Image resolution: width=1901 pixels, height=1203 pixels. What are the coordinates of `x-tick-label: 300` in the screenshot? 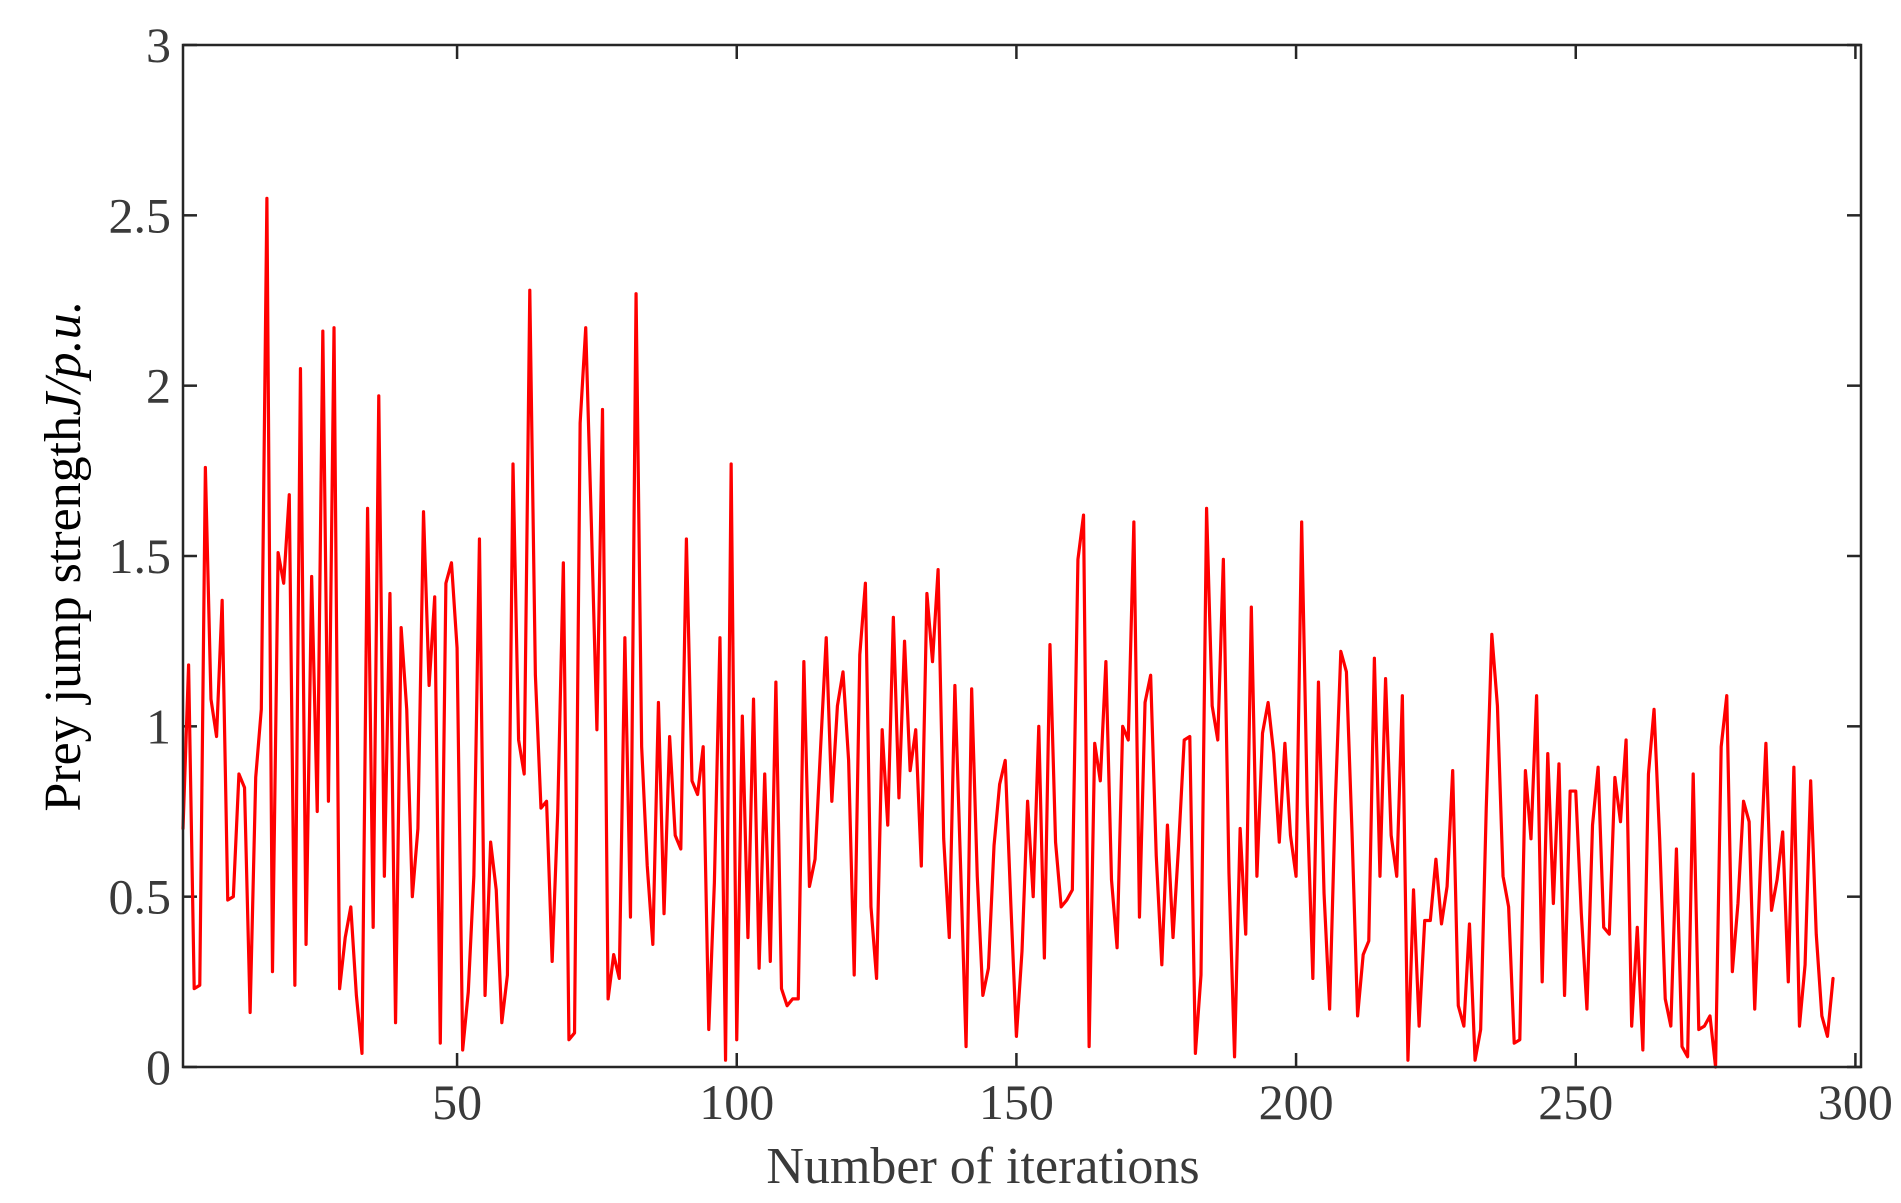 It's located at (1855, 1102).